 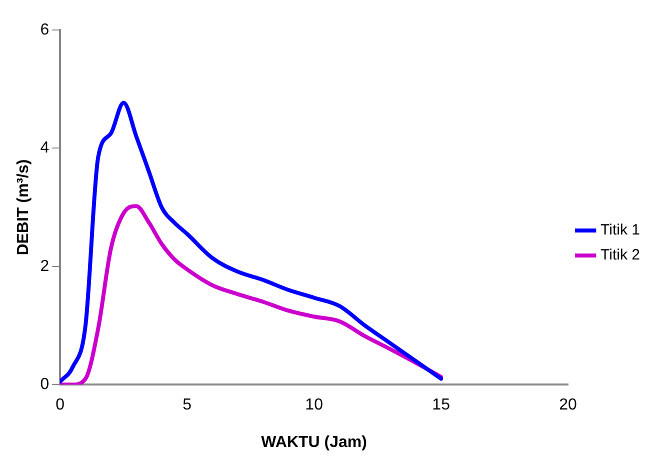 I want to click on x-tick-label: 5, so click(x=187, y=405).